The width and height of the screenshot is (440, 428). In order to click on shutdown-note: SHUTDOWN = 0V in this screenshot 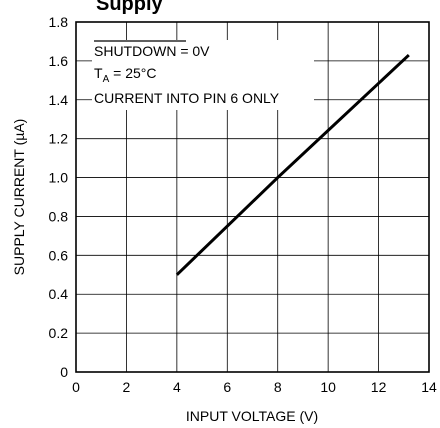, I will do `click(152, 51)`.